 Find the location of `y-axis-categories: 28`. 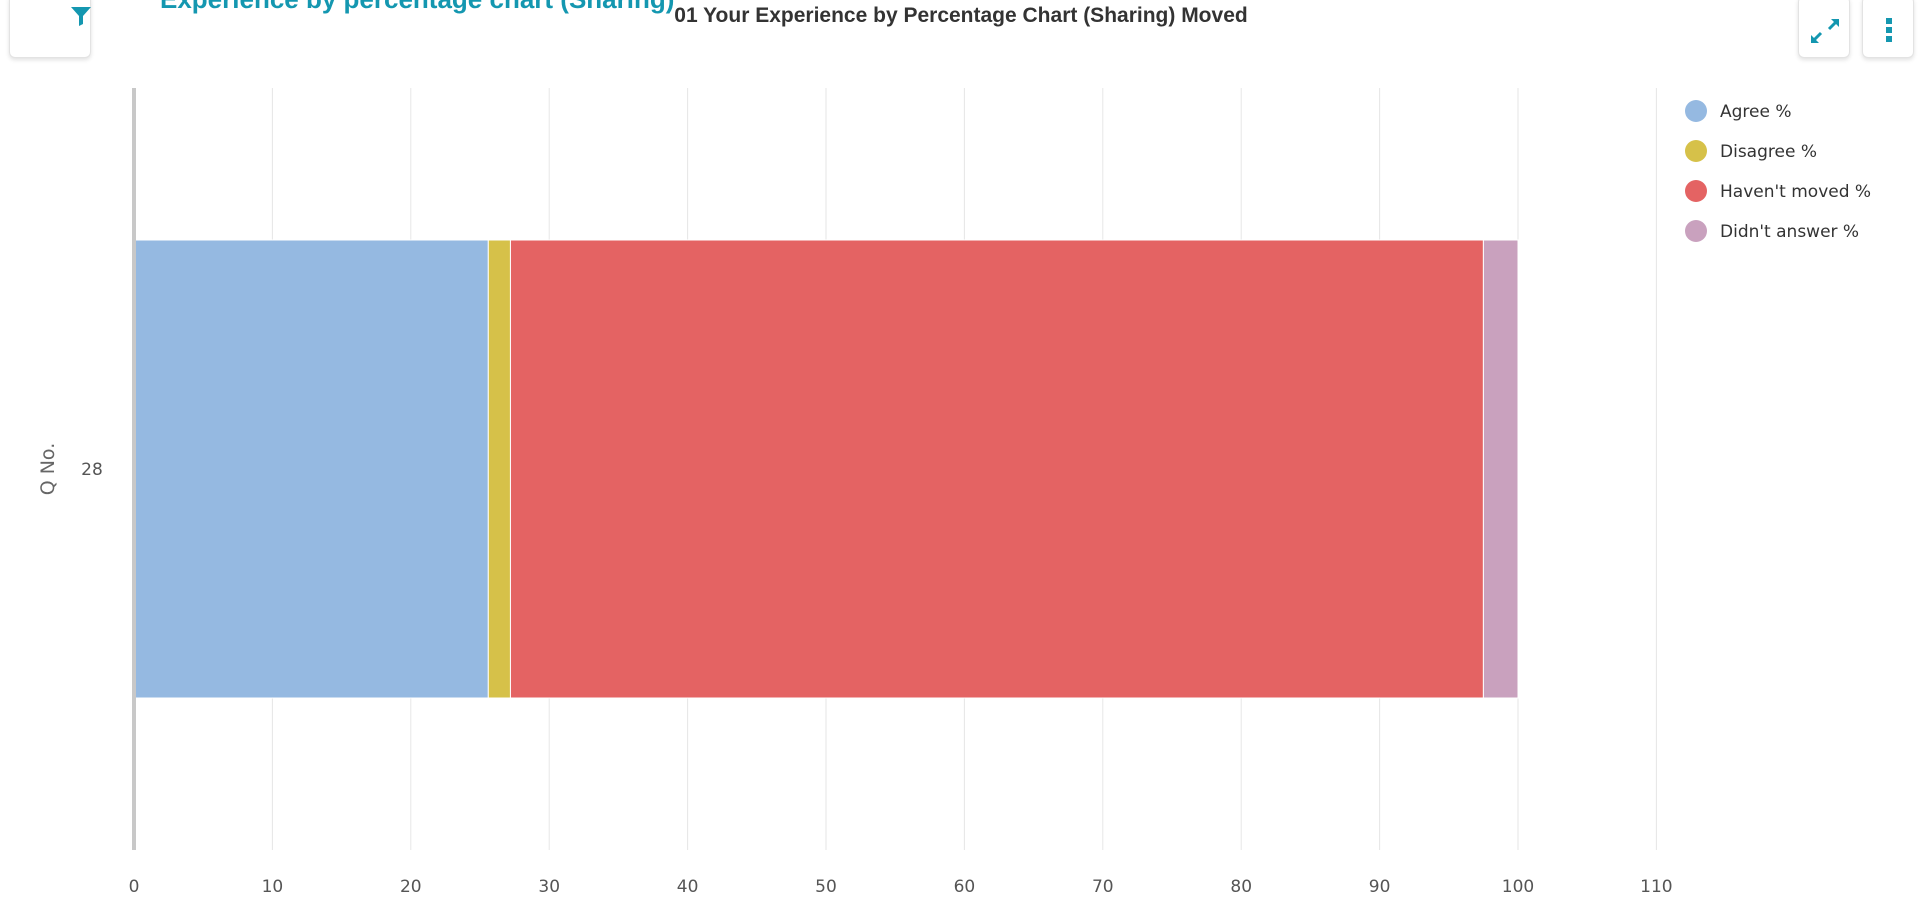

y-axis-categories: 28 is located at coordinates (92, 470).